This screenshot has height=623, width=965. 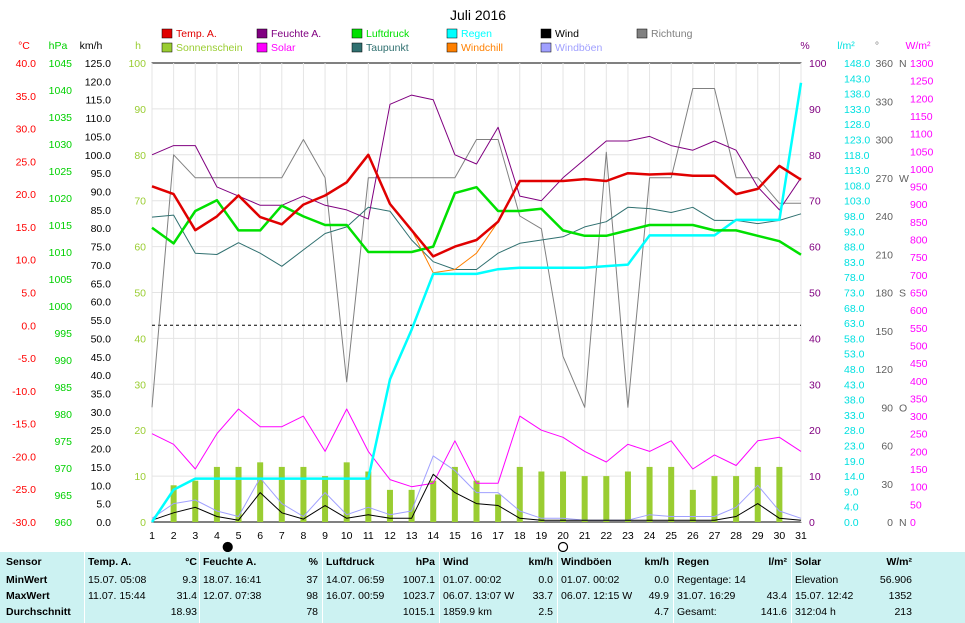 I want to click on wind-axis-tick: 120.0, so click(x=98, y=82).